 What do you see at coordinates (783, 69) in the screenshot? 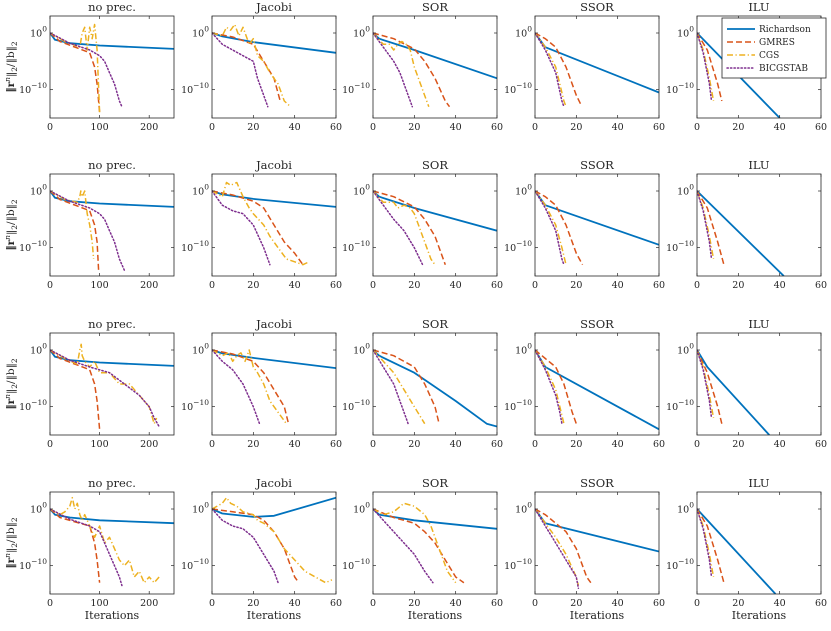
I see `legend-label: BICGSTAB` at bounding box center [783, 69].